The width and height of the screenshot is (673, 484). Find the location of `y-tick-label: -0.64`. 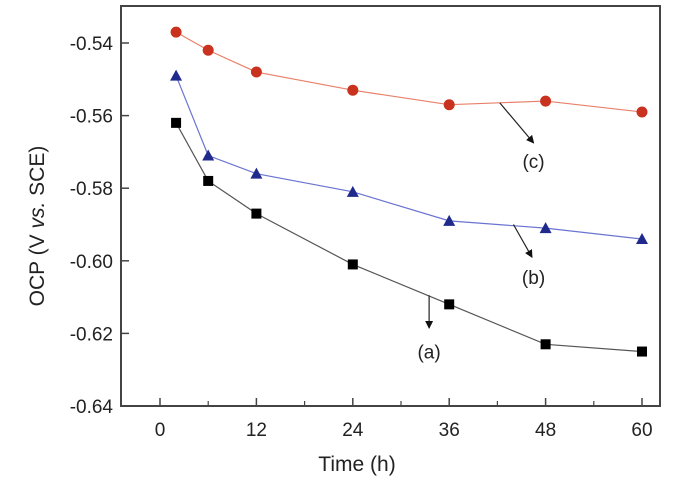

y-tick-label: -0.64 is located at coordinates (92, 407).